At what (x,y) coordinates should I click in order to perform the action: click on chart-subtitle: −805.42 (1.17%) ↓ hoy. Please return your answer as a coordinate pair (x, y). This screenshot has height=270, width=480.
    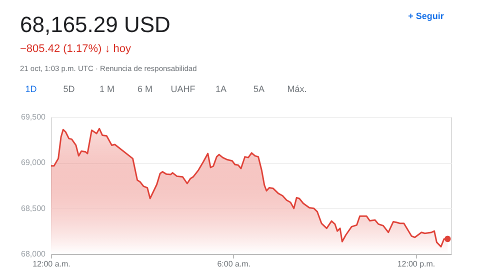
    Looking at the image, I should click on (76, 49).